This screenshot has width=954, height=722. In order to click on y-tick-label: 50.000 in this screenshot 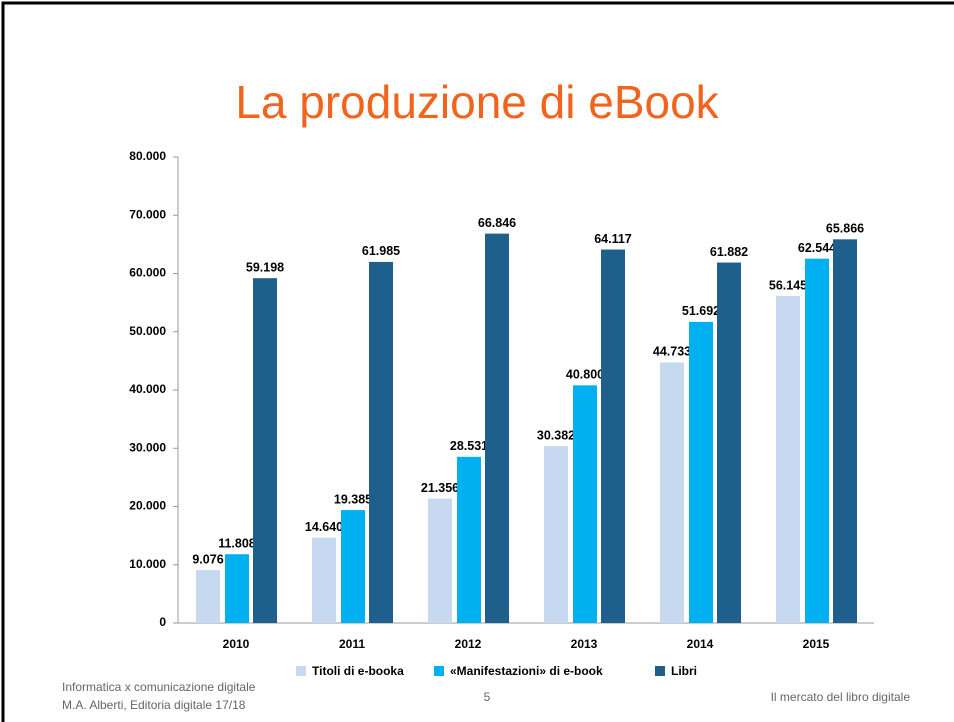, I will do `click(147, 331)`.